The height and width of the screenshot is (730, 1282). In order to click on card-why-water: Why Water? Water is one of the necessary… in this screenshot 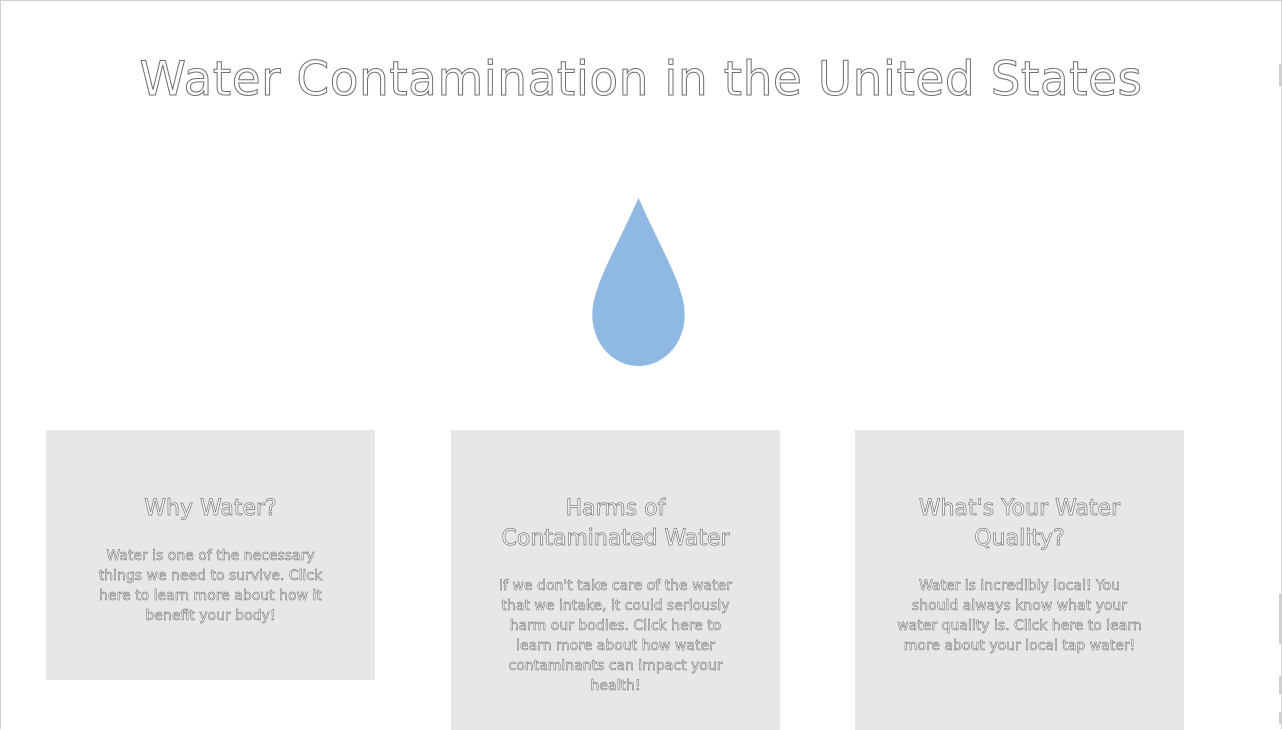, I will do `click(210, 555)`.